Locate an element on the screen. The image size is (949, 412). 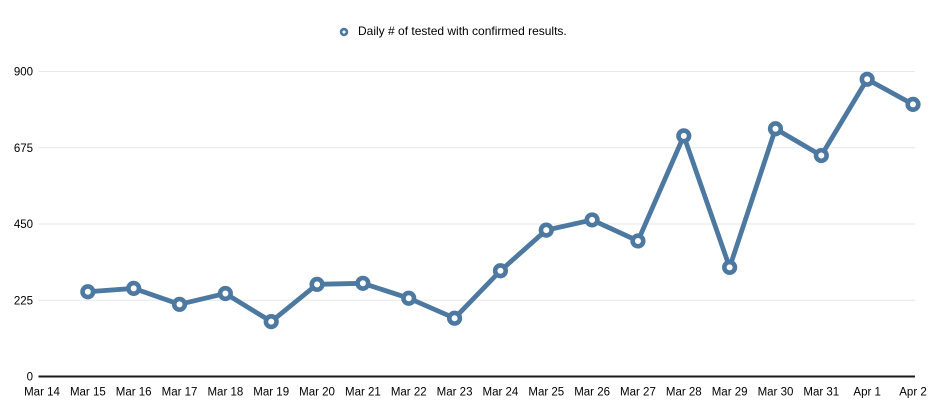
x-tick-label: Apr 1 is located at coordinates (867, 393).